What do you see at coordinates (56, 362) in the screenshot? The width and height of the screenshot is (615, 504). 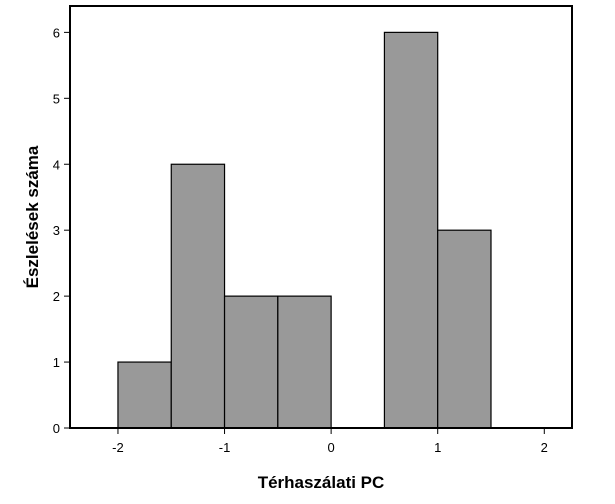 I see `y-tick-label: 1` at bounding box center [56, 362].